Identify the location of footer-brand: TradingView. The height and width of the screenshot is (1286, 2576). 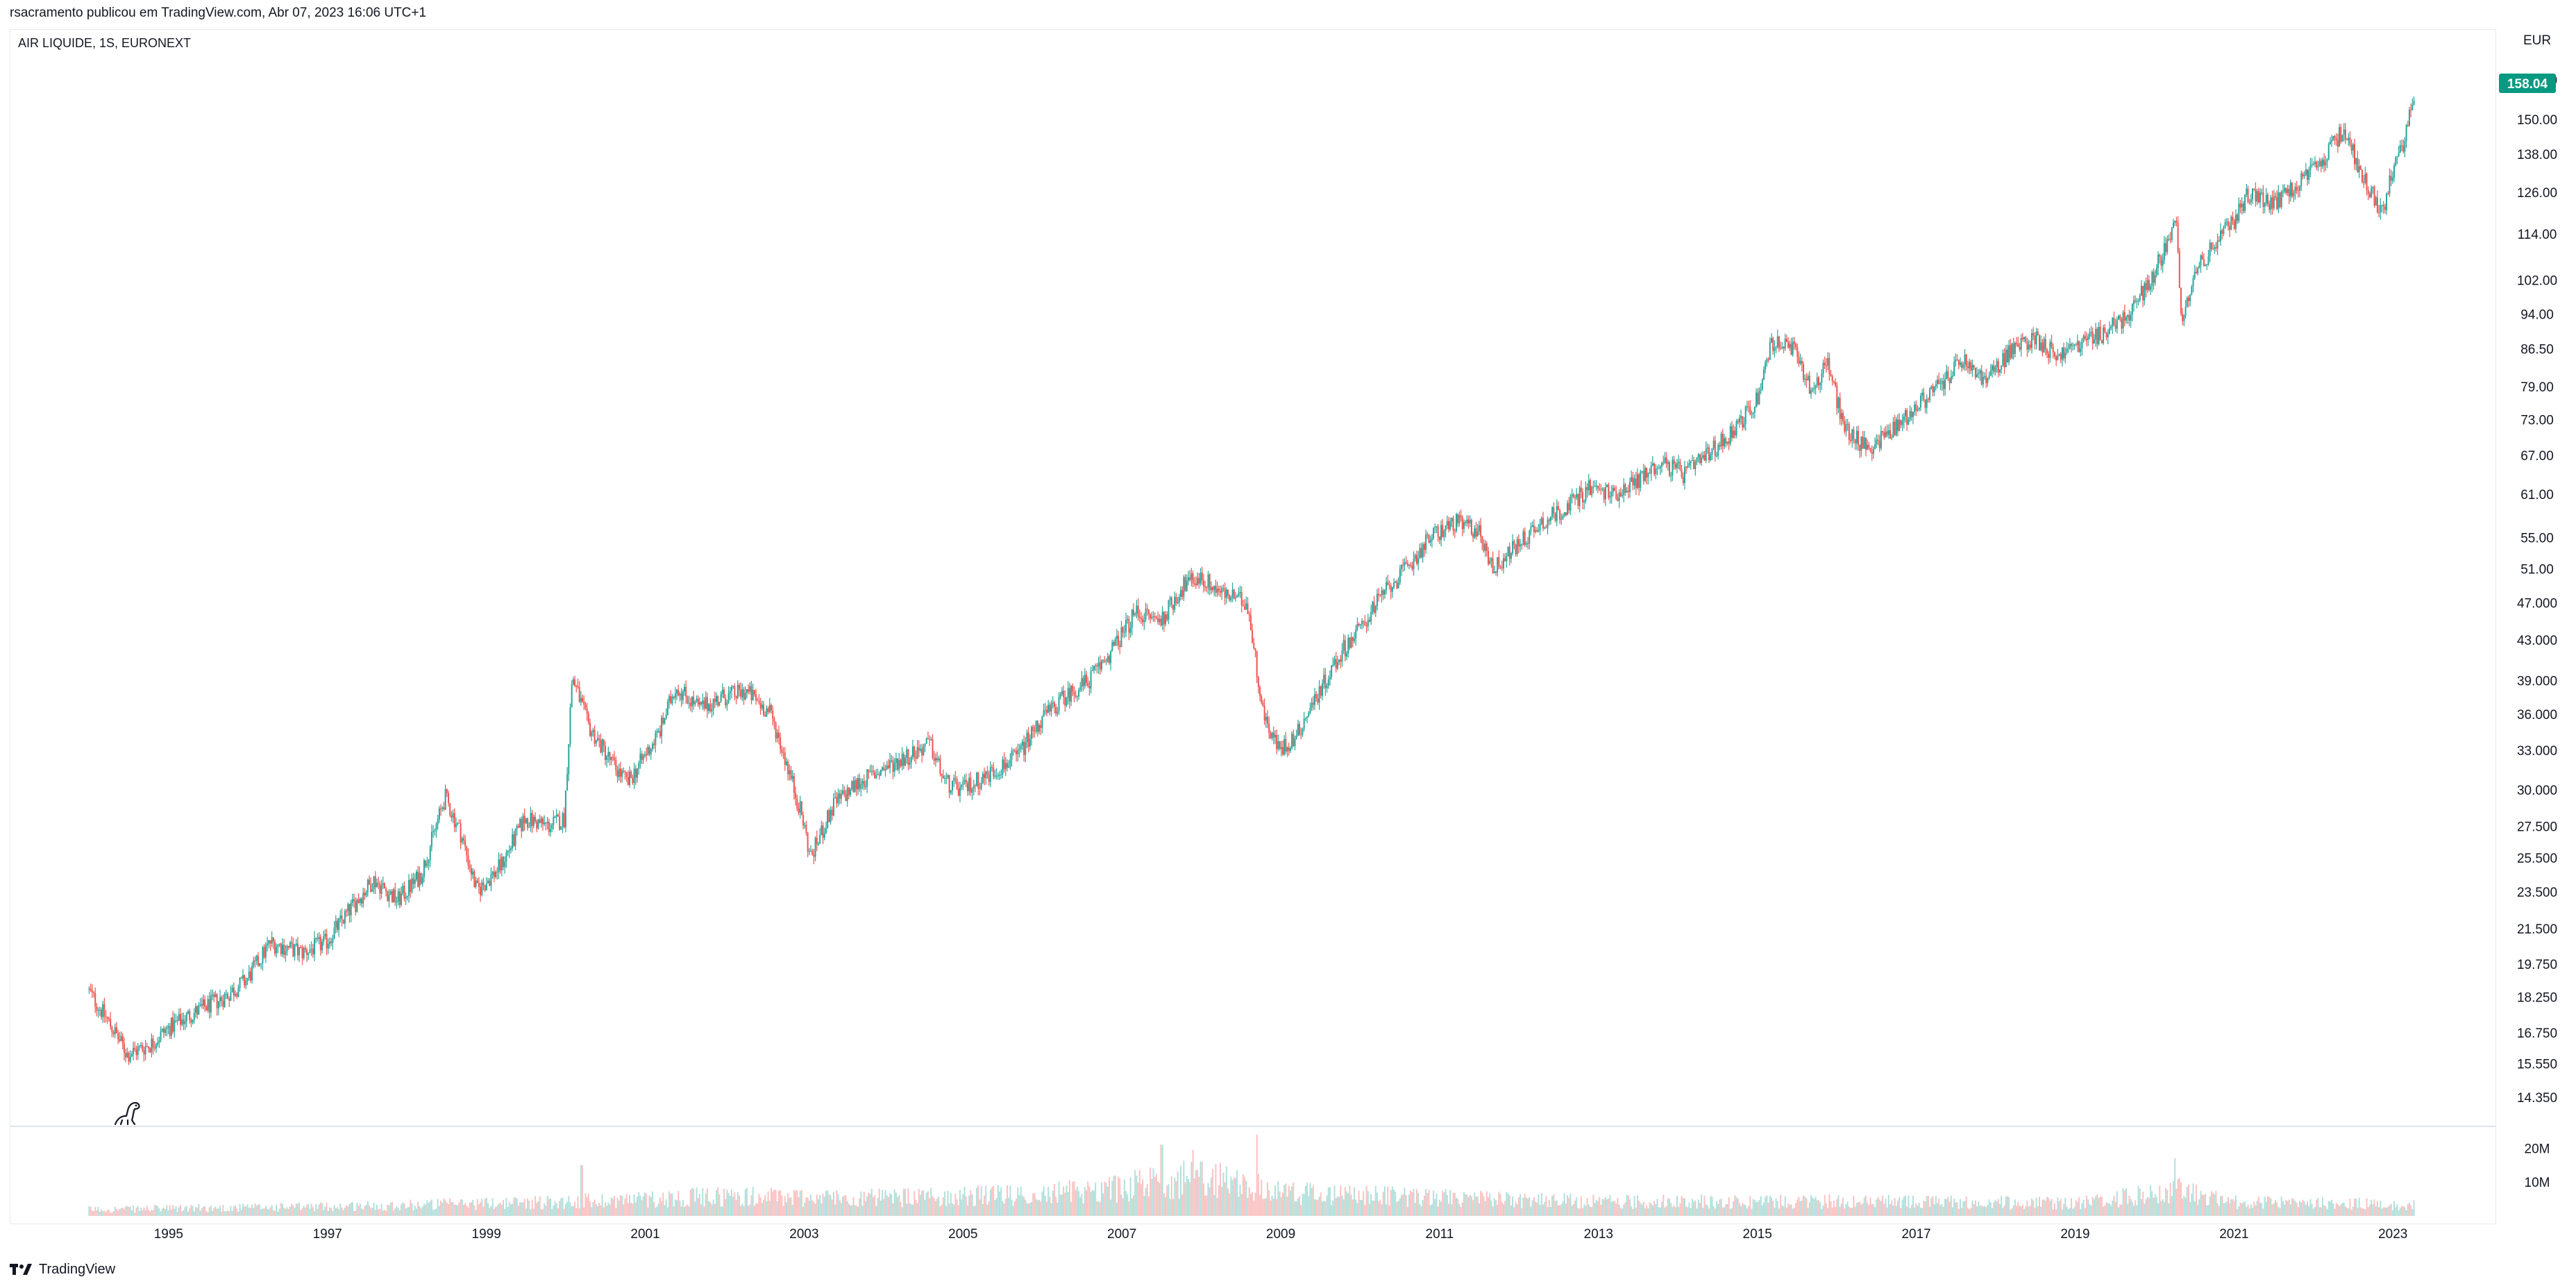
(62, 1269).